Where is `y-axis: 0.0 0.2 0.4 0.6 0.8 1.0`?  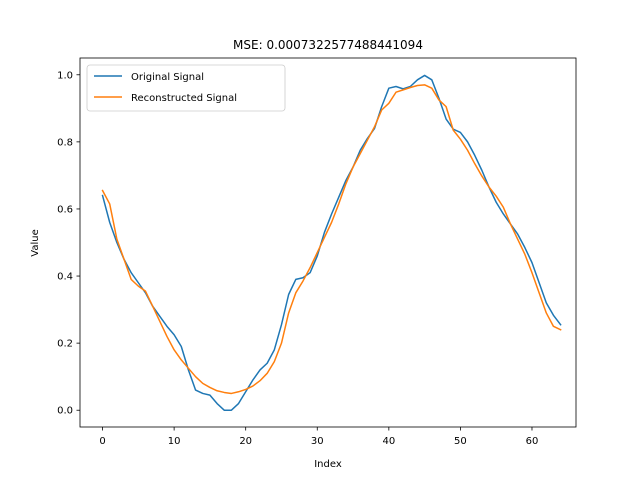
y-axis: 0.0 0.2 0.4 0.6 0.8 1.0 is located at coordinates (68, 243).